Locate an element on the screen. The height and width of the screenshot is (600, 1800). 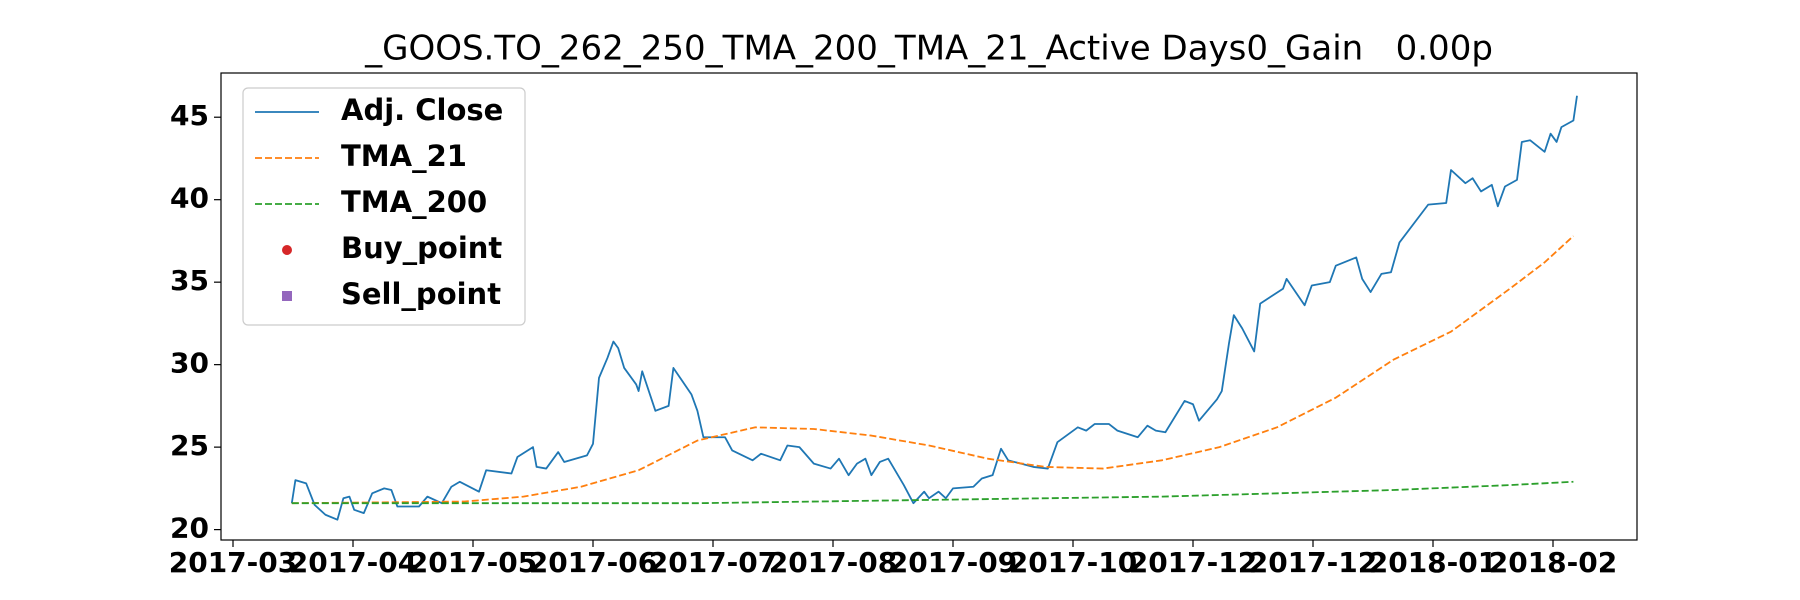
x-tick-label: 2017-07 is located at coordinates (713, 562).